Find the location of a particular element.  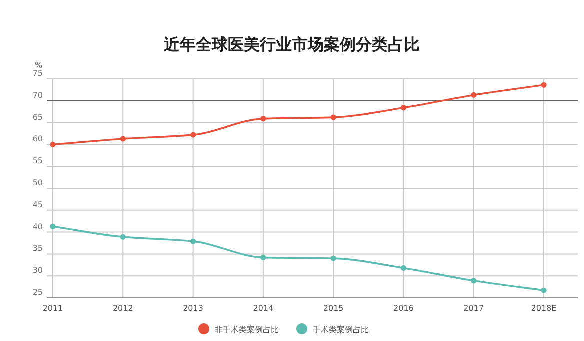

y-tick-label: 35 is located at coordinates (37, 249).